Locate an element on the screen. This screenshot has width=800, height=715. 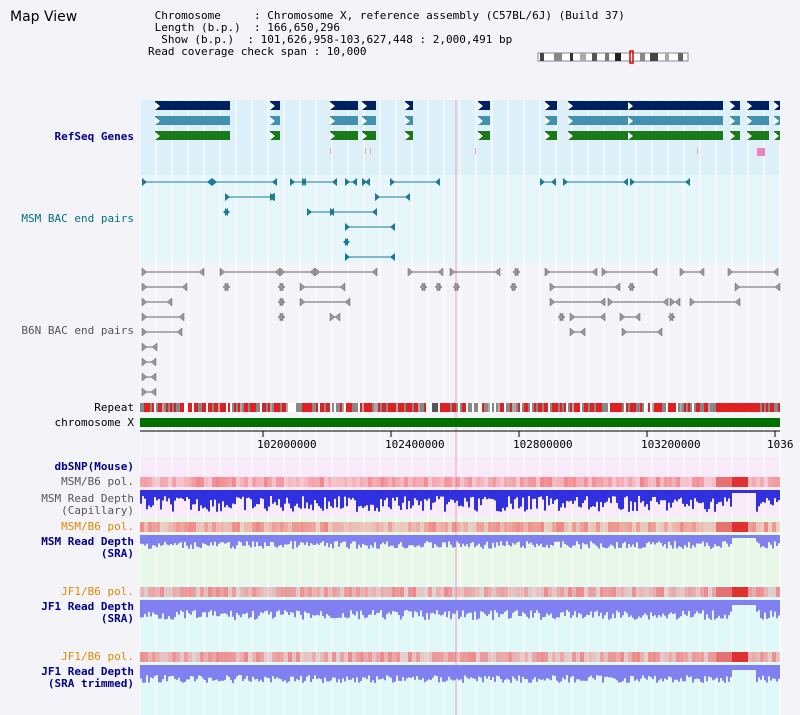
track-label-msm-b6-pol-2: MSM/B6 pol. is located at coordinates (97, 526).